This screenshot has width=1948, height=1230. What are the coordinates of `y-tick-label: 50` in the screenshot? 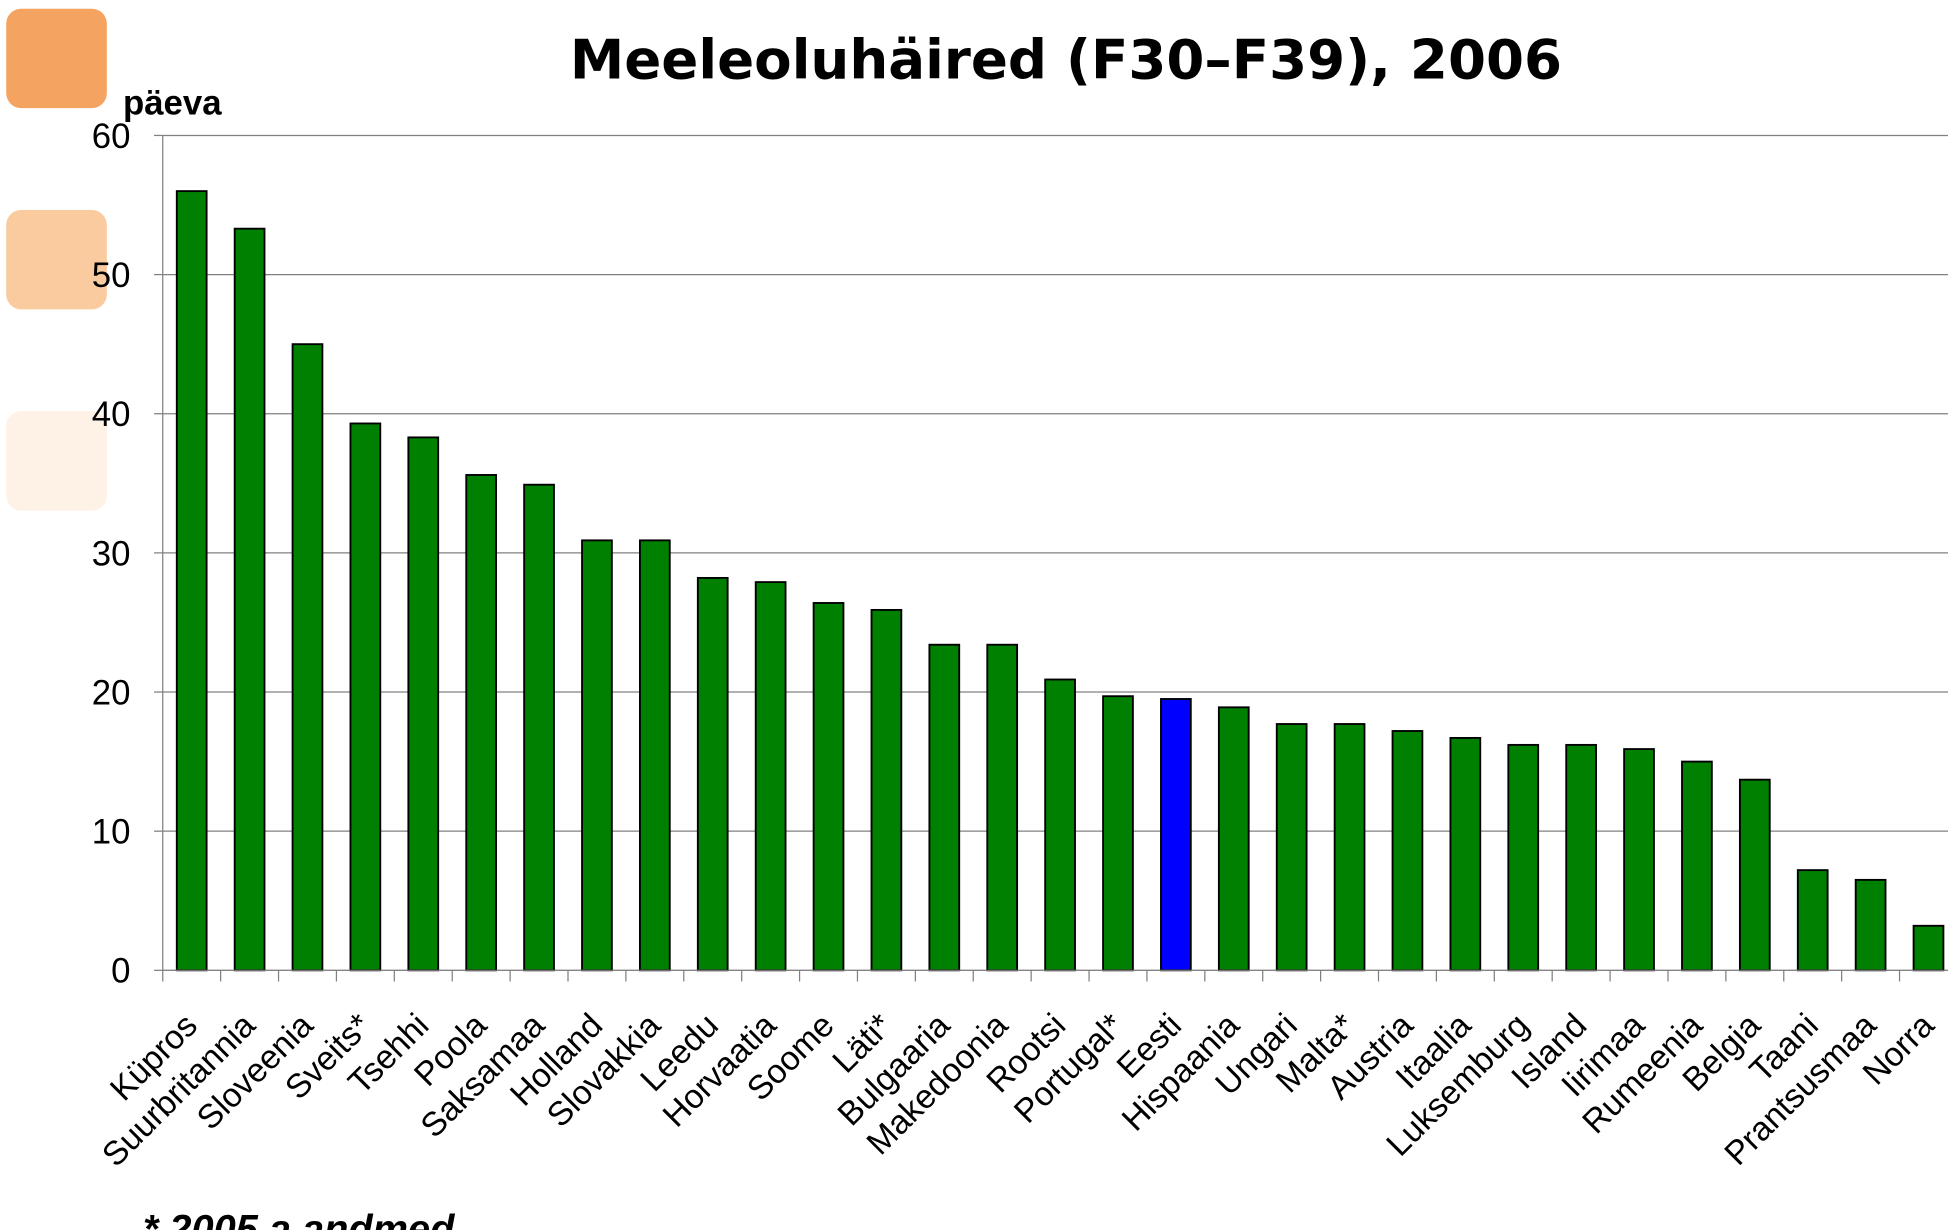 It's located at (111, 276).